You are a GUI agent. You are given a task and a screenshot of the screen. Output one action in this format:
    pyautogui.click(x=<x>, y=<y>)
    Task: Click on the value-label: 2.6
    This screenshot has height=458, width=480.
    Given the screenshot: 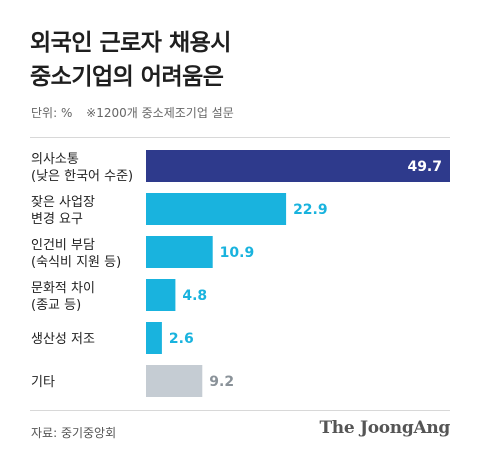 What is the action you would take?
    pyautogui.click(x=181, y=339)
    